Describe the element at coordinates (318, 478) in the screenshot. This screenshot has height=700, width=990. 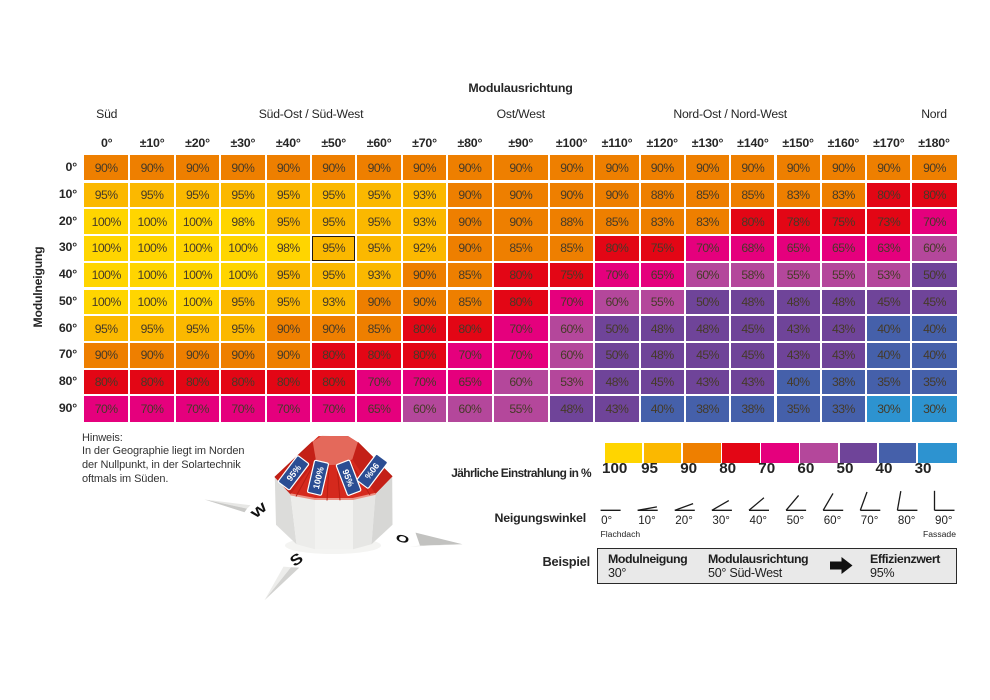
I see `svg-text: 100%` at that location.